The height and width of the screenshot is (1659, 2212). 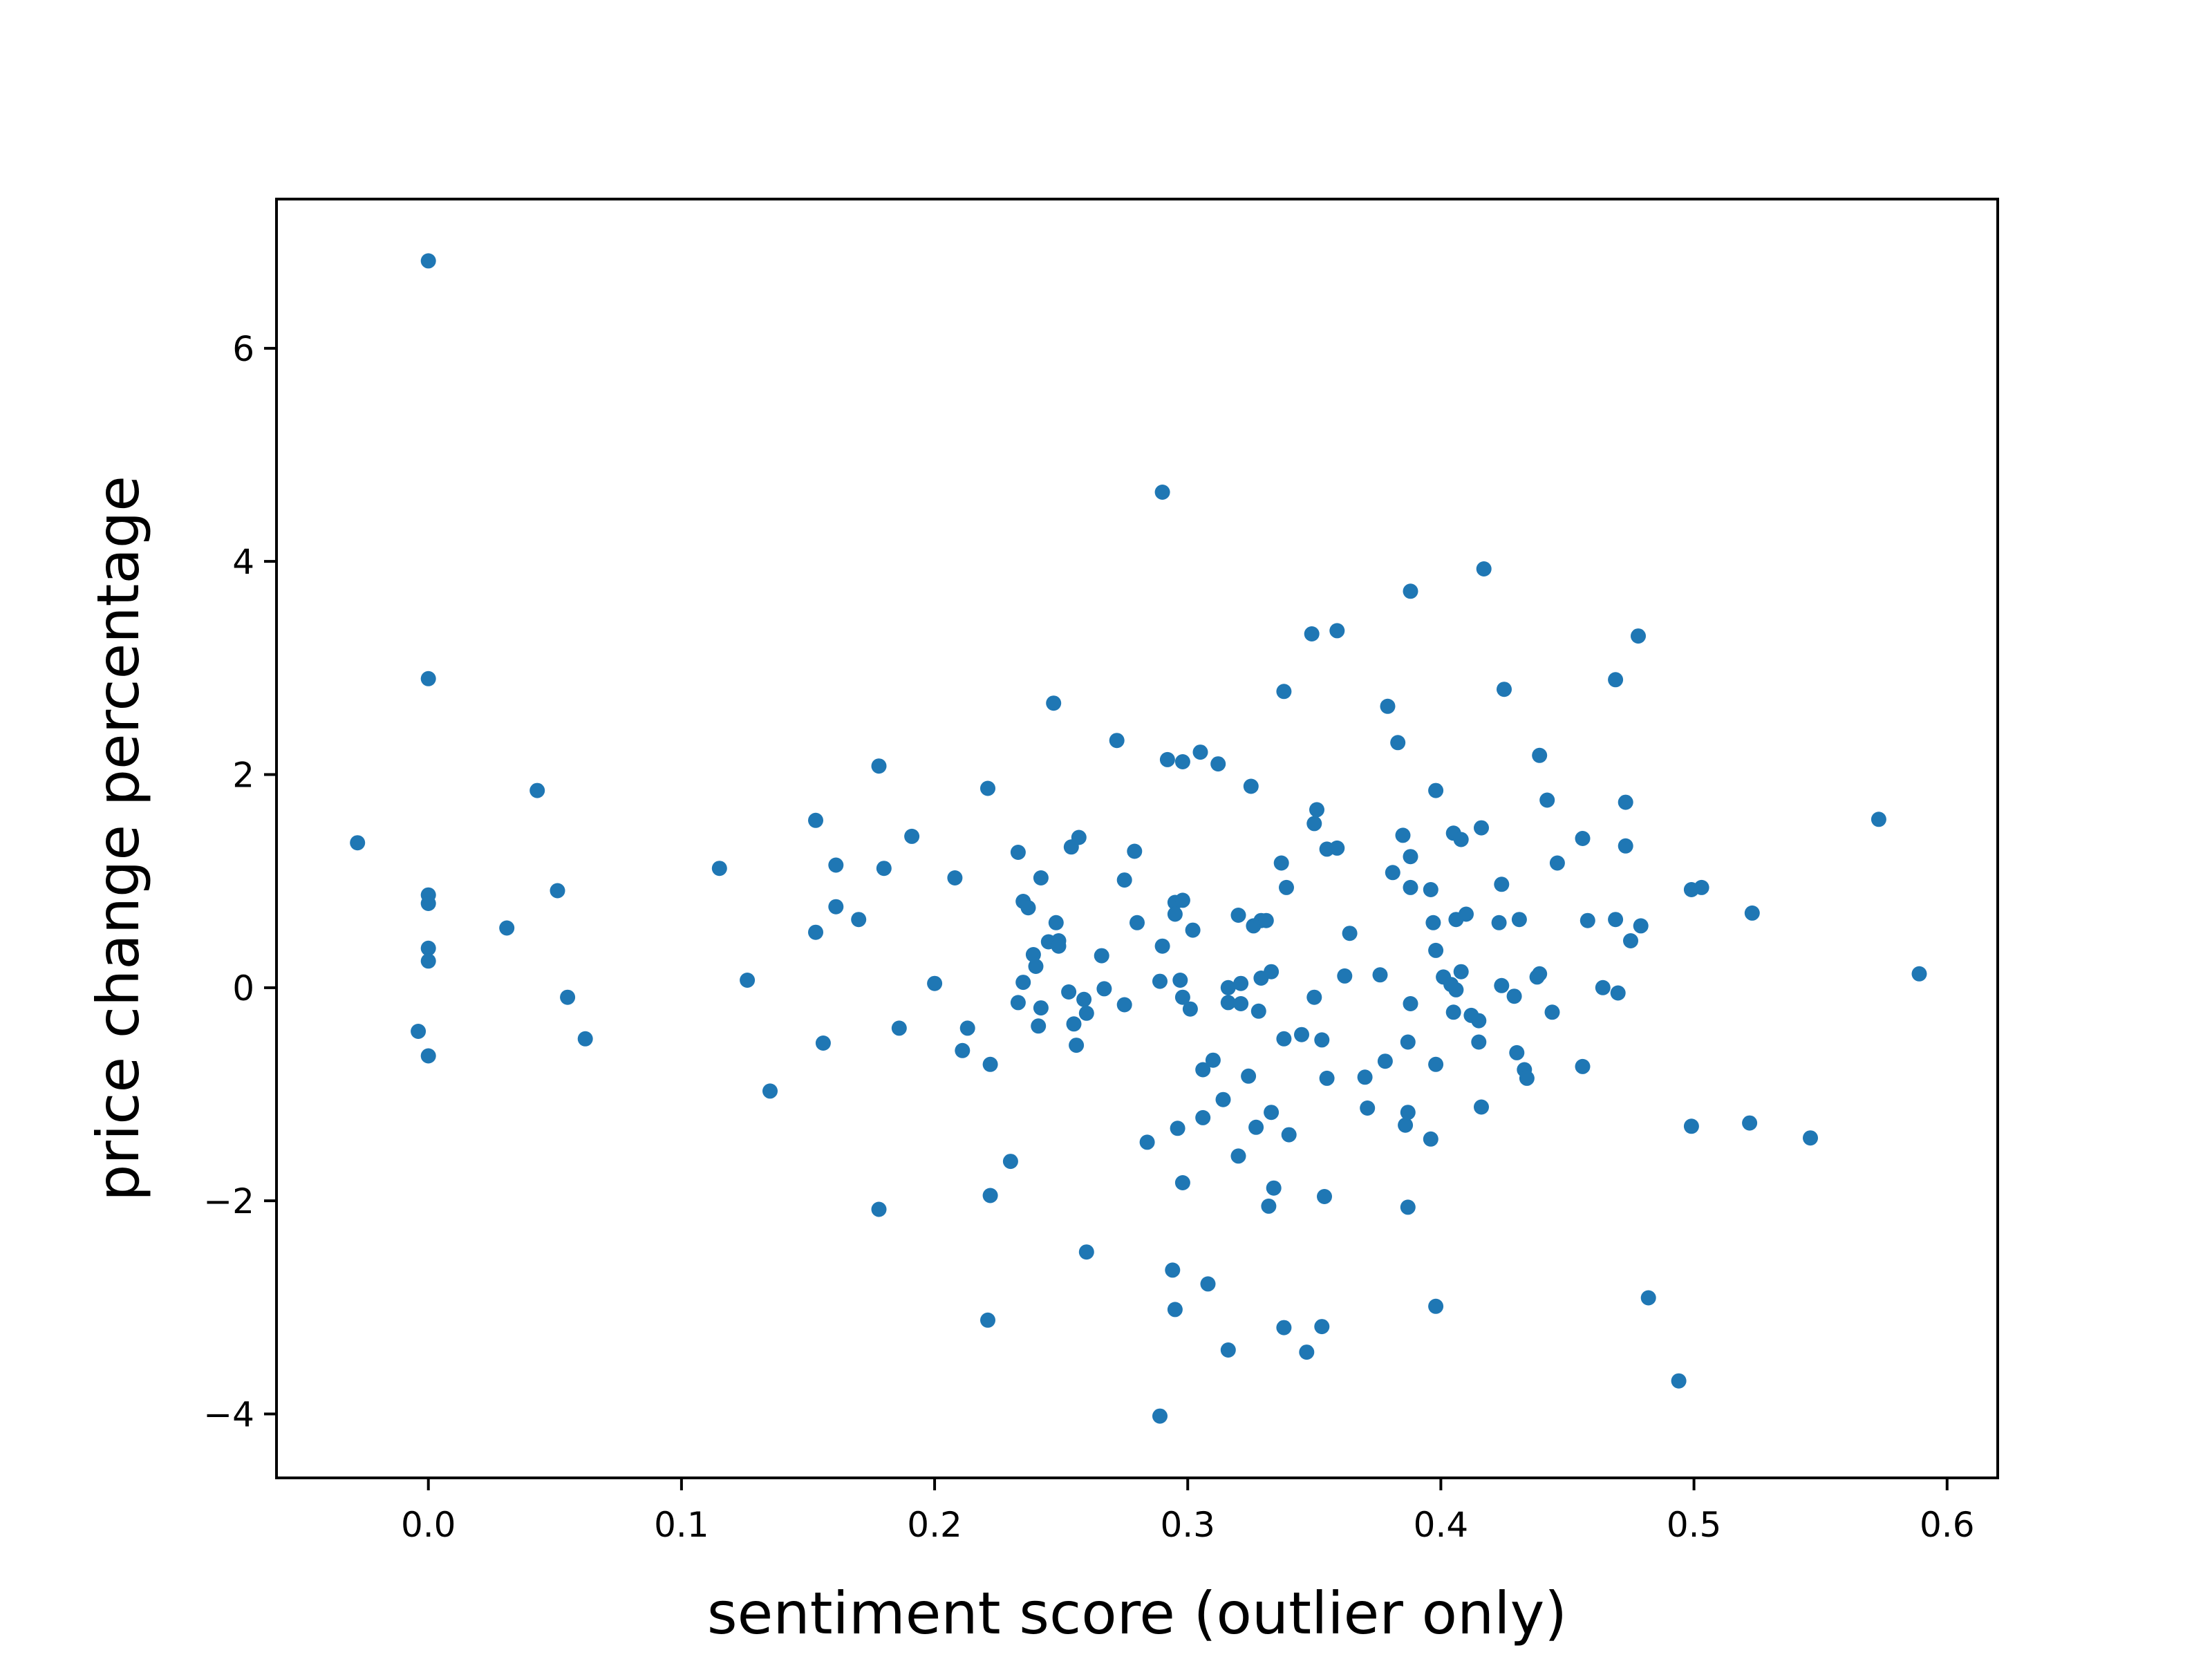 What do you see at coordinates (1947, 1525) in the screenshot?
I see `x-tick-label: 0.6` at bounding box center [1947, 1525].